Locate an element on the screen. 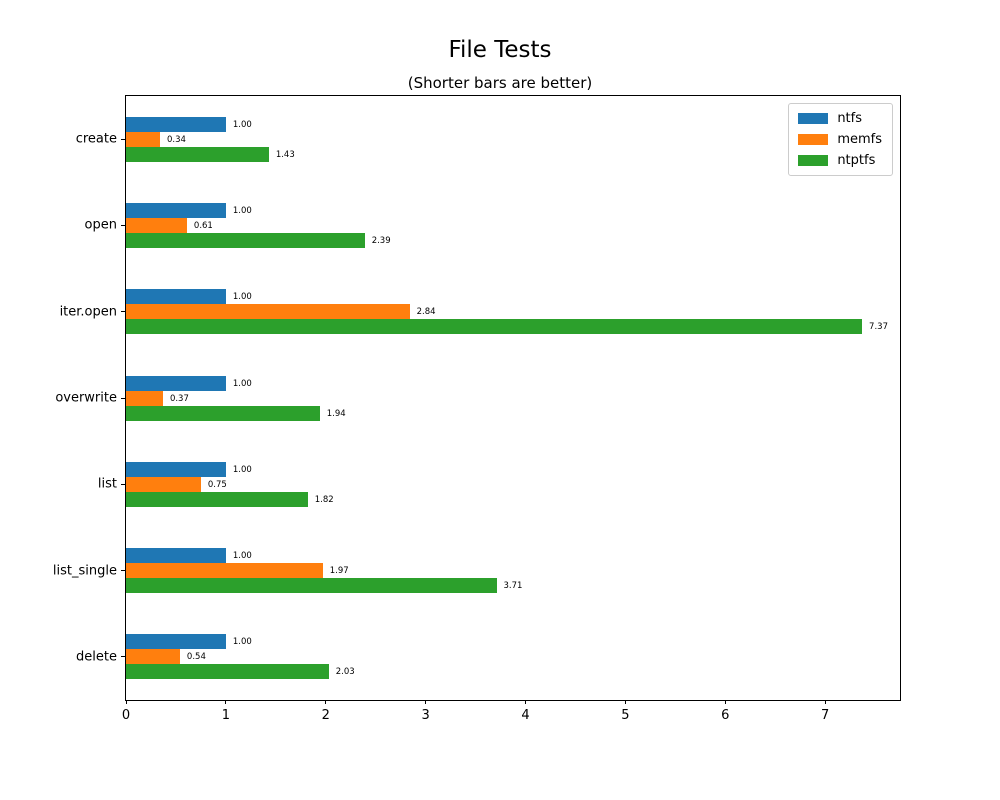  bar-ntfs-list_single is located at coordinates (176, 556).